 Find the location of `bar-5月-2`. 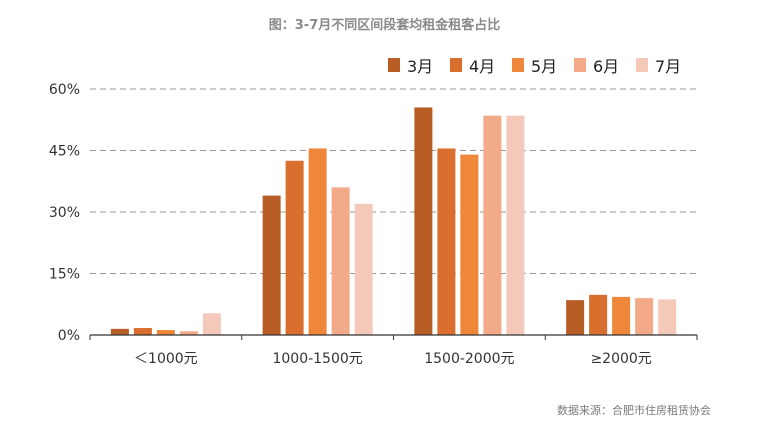

bar-5月-2 is located at coordinates (469, 244).